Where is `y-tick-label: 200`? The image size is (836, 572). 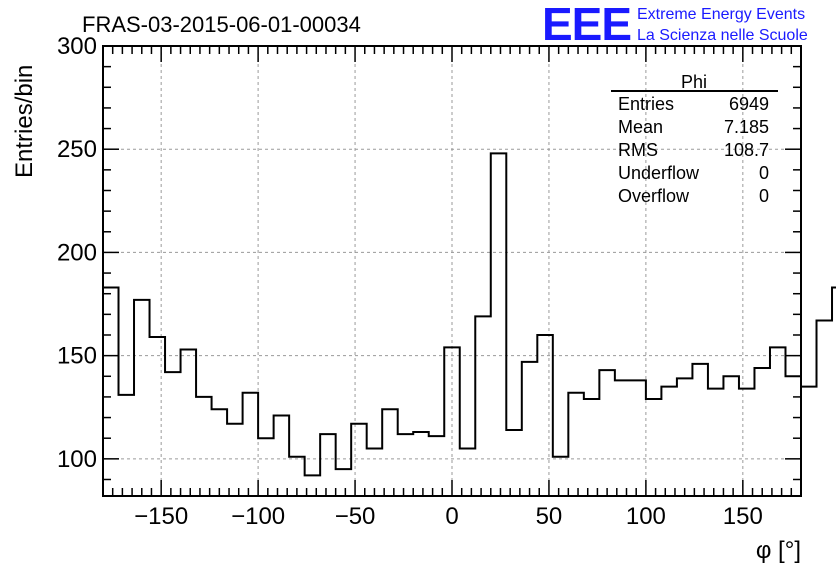 y-tick-label: 200 is located at coordinates (77, 252).